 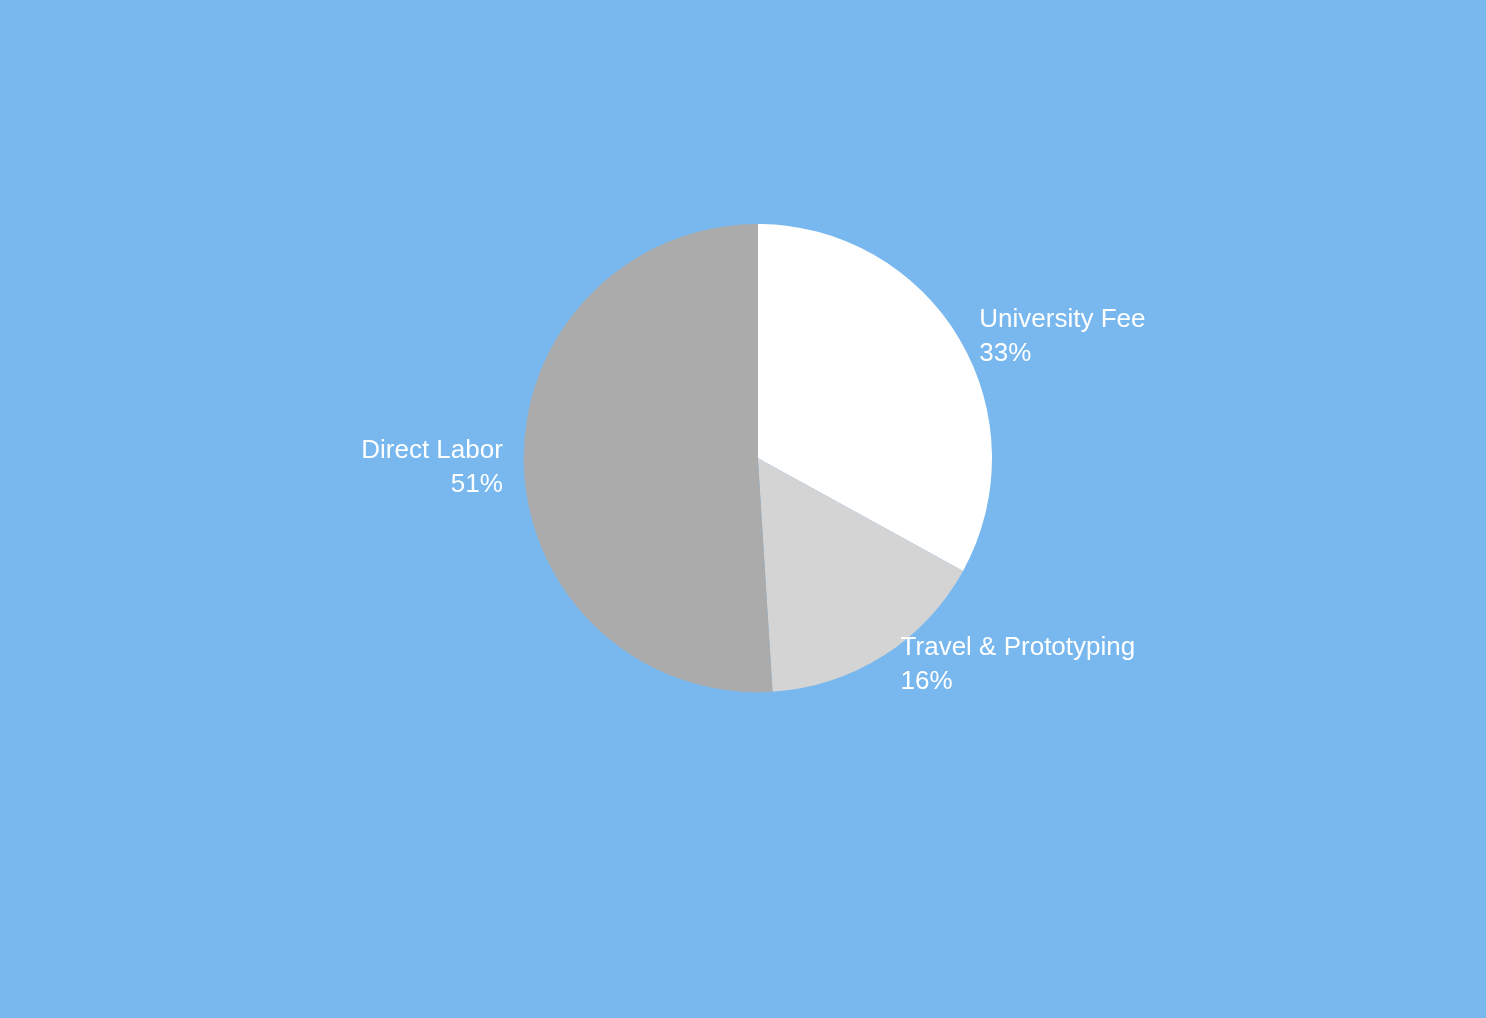 What do you see at coordinates (926, 679) in the screenshot?
I see `data-label: 16%` at bounding box center [926, 679].